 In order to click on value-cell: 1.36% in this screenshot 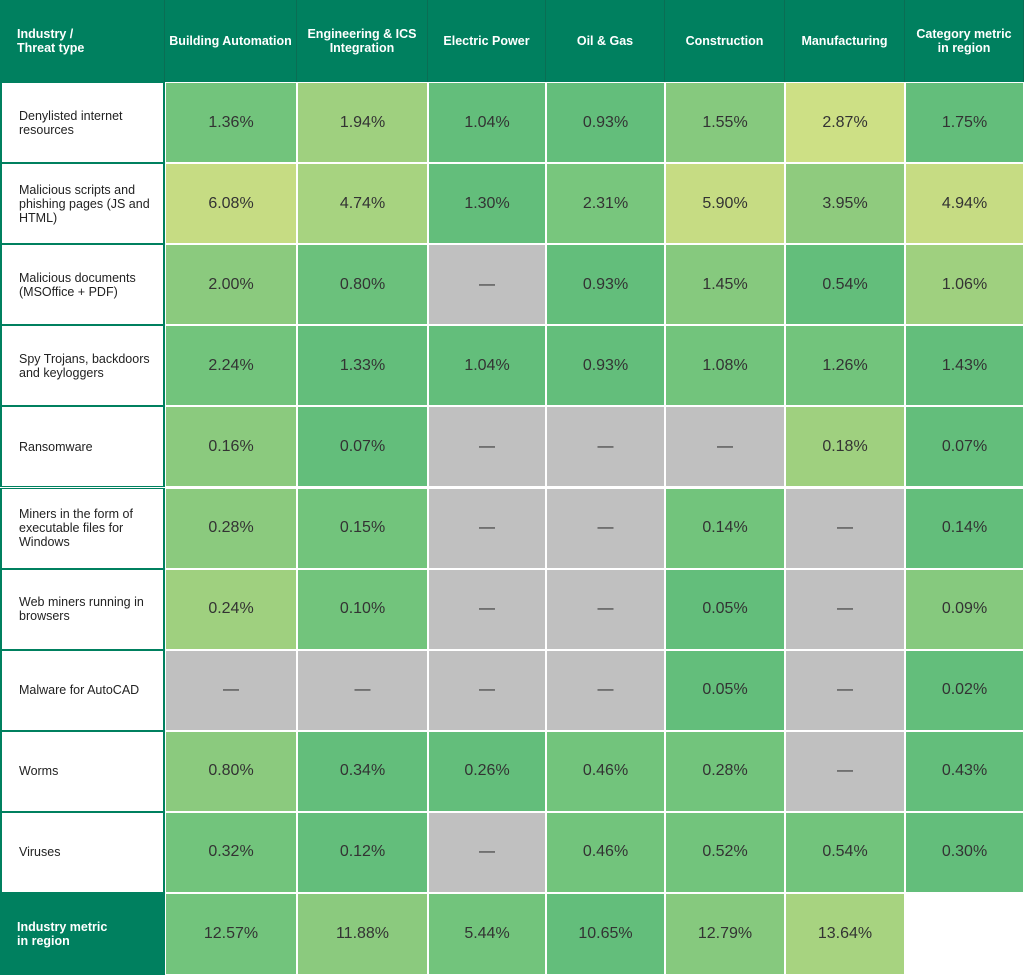, I will do `click(231, 123)`.